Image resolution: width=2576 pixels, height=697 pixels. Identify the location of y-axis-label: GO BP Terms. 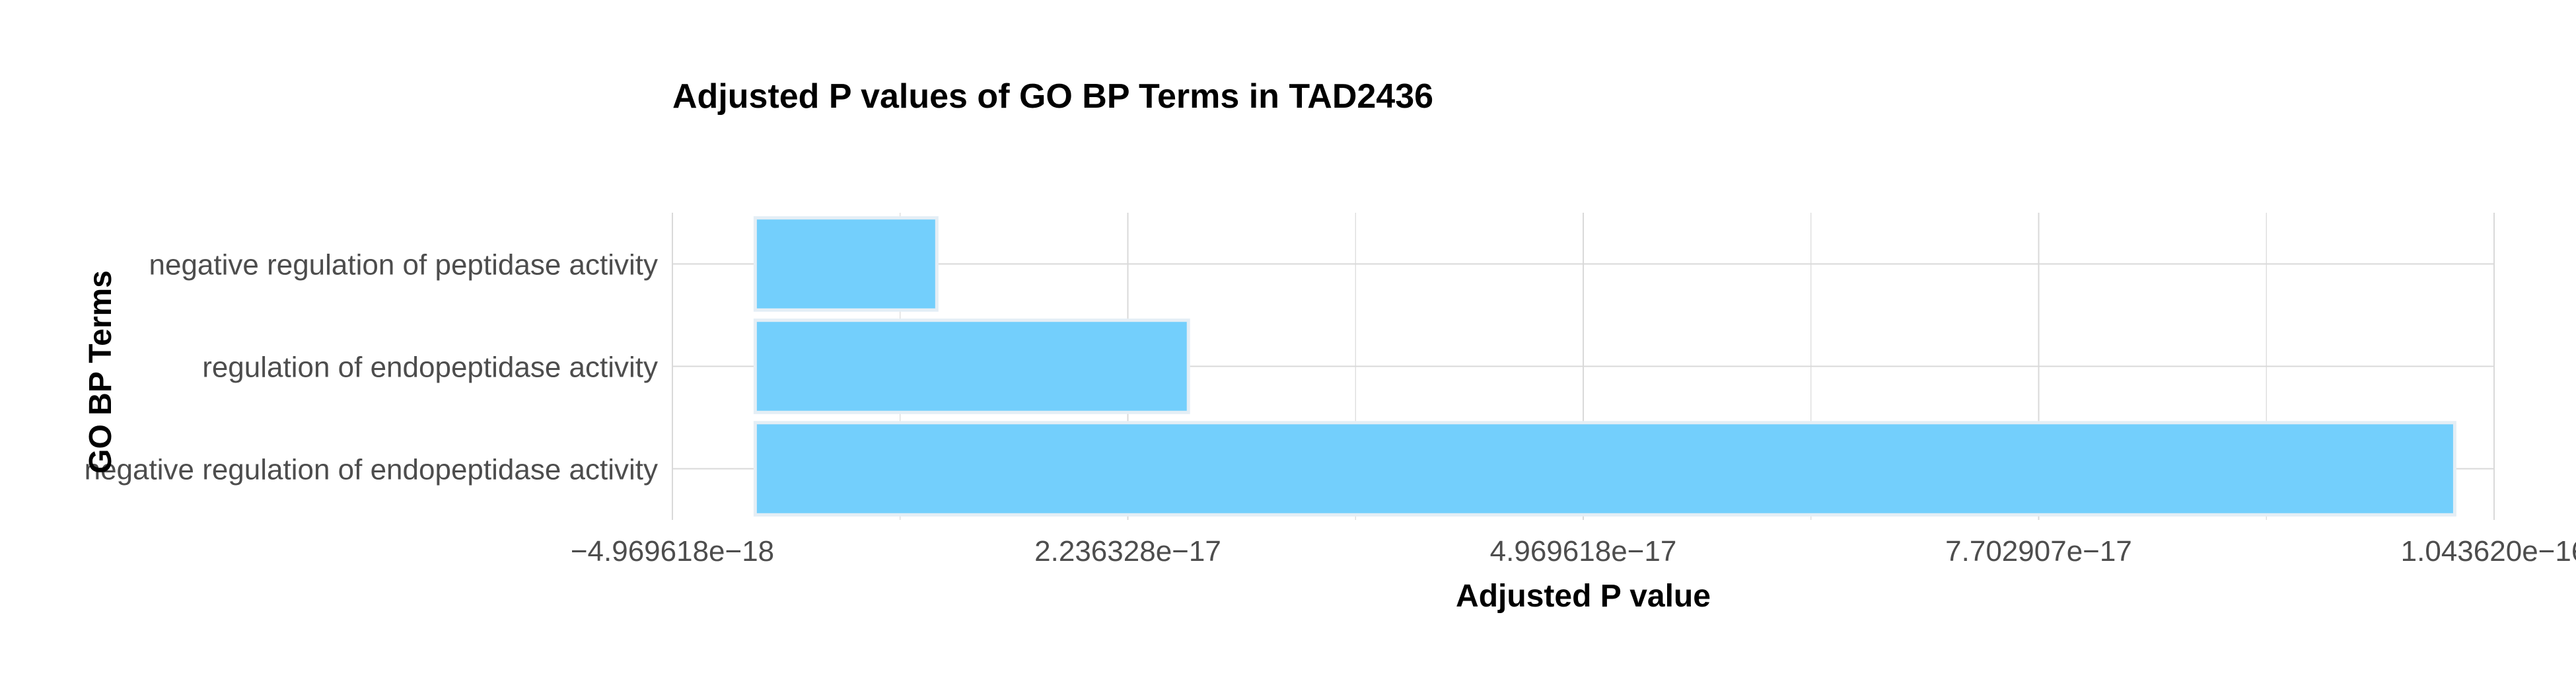
(101, 372).